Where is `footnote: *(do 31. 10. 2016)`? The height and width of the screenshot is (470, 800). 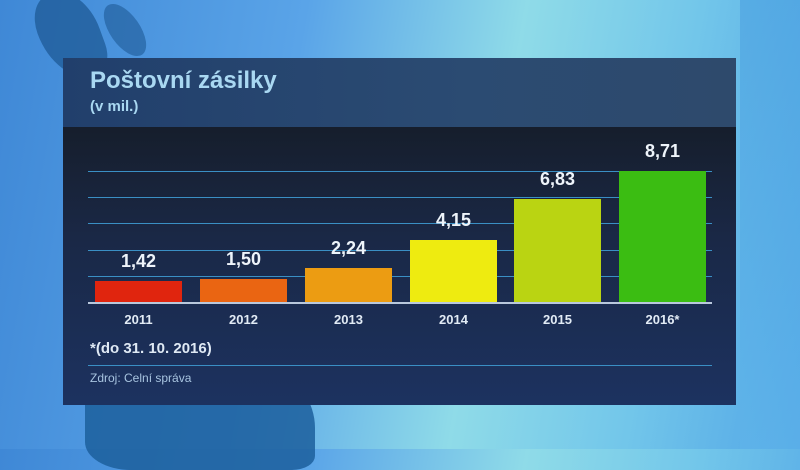 footnote: *(do 31. 10. 2016) is located at coordinates (151, 348).